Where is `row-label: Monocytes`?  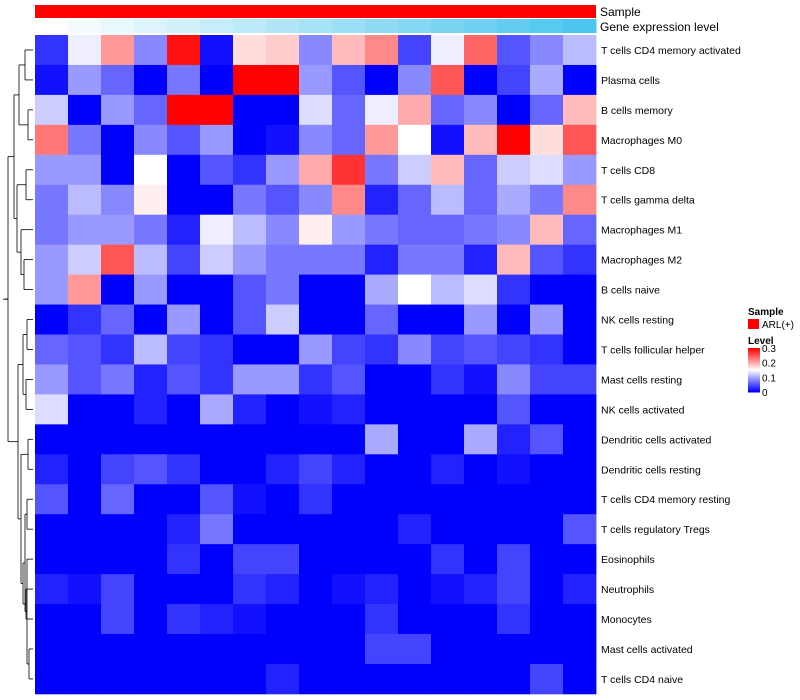 row-label: Monocytes is located at coordinates (626, 620).